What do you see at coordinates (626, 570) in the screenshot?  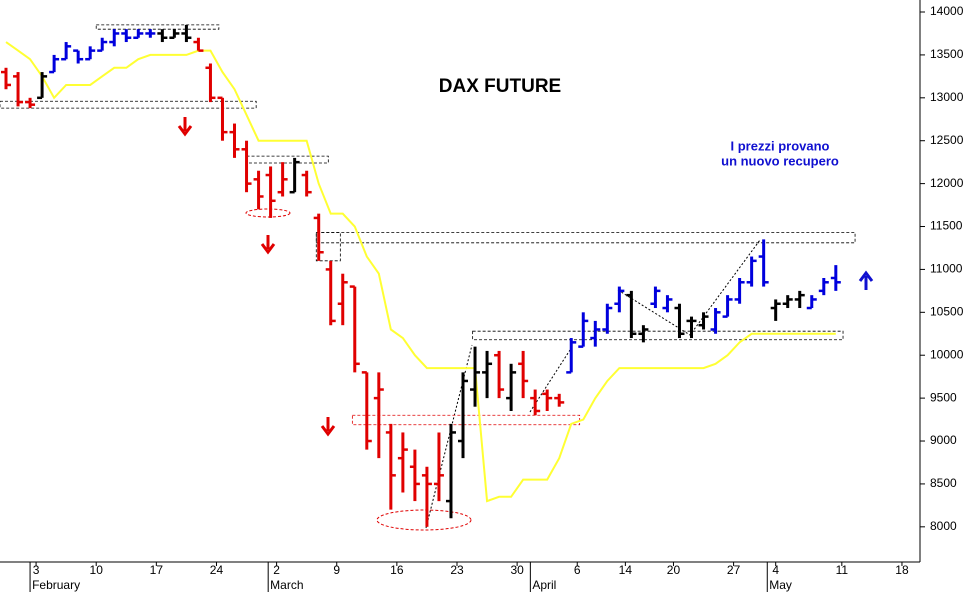 I see `x-tick-label: 14` at bounding box center [626, 570].